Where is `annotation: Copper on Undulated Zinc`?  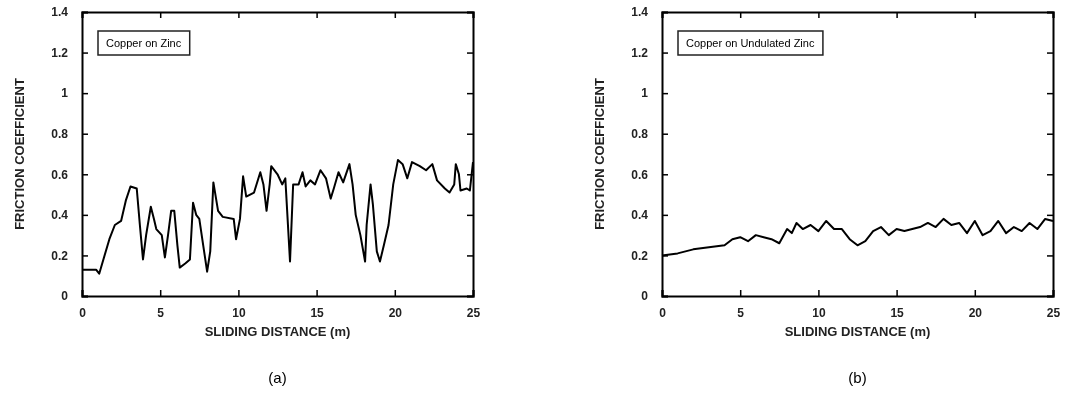 annotation: Copper on Undulated Zinc is located at coordinates (750, 43).